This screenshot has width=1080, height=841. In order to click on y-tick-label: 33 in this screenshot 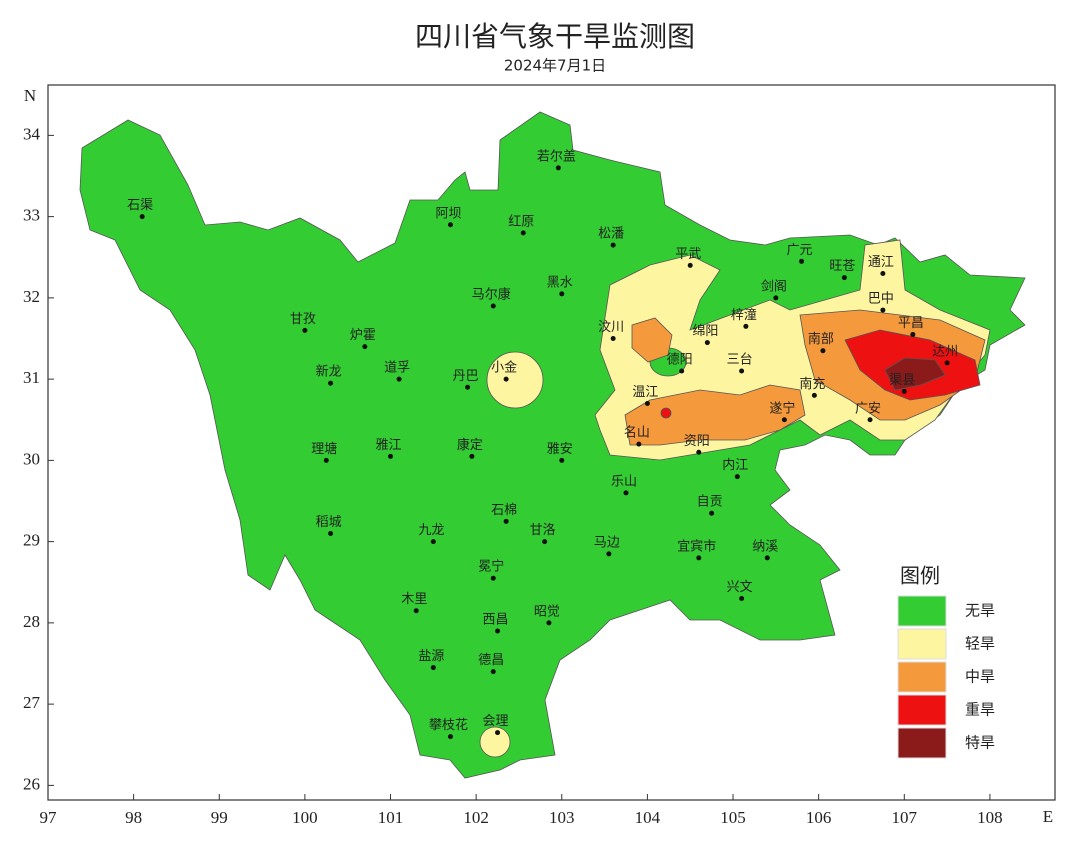, I will do `click(31, 215)`.